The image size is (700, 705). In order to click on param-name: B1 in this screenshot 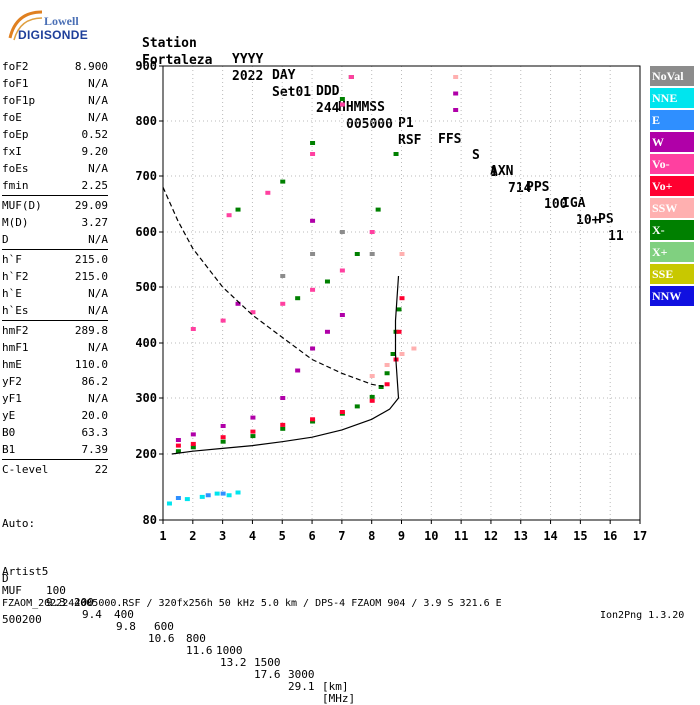, I will do `click(9, 449)`.